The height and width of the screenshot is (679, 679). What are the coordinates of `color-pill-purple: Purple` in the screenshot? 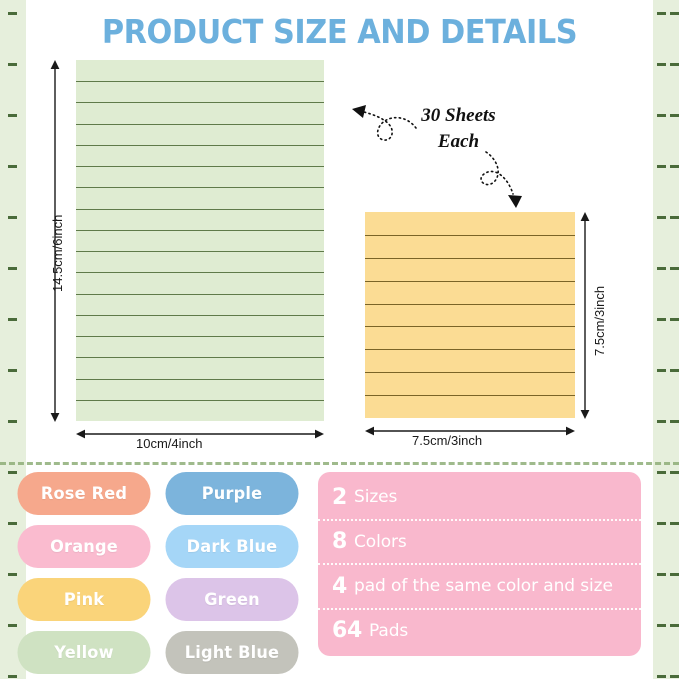 It's located at (232, 493).